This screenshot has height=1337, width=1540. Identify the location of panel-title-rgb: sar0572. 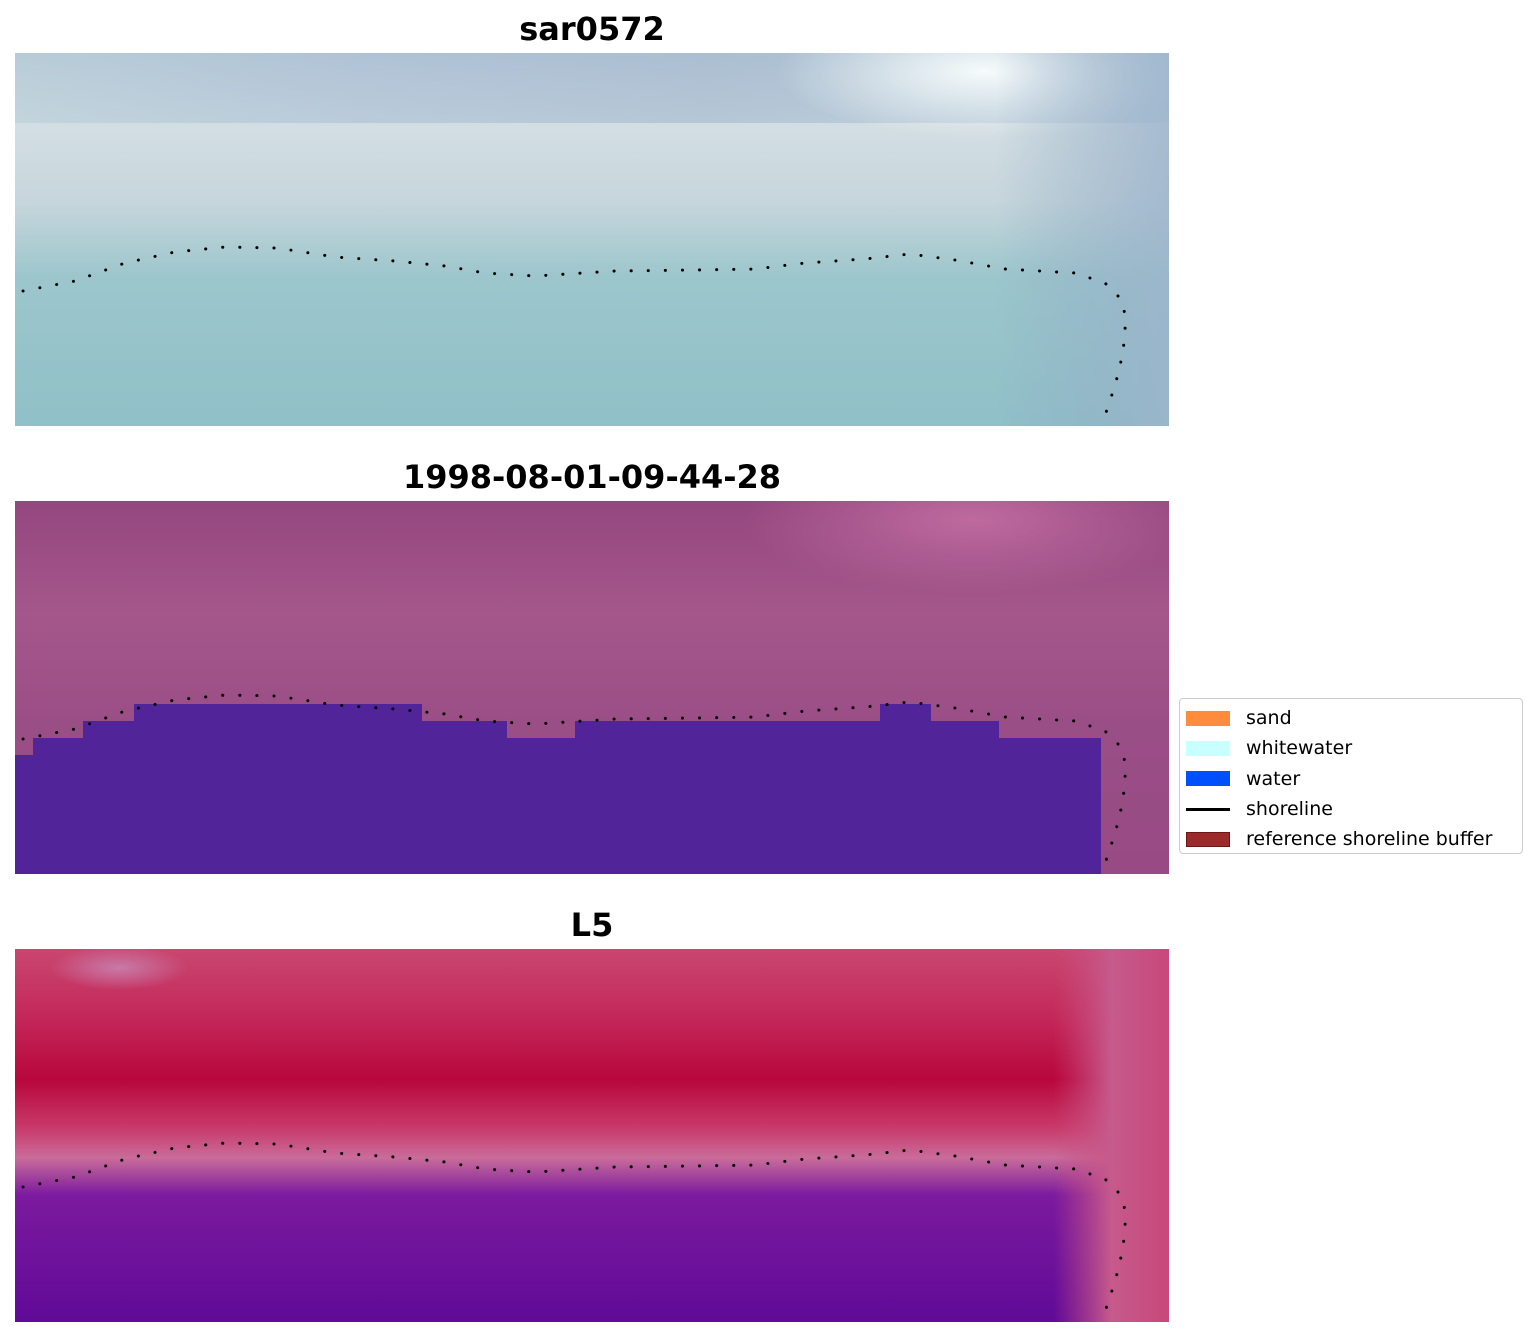
(592, 29).